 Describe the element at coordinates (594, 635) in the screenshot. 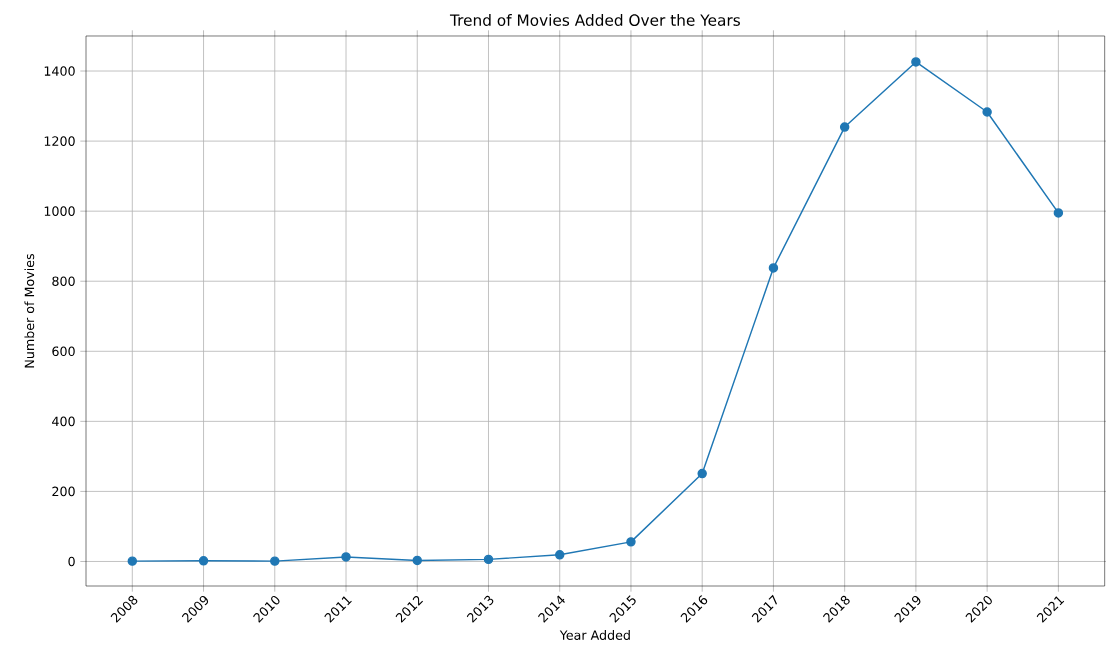

I see `x-axis-title: Year Added` at that location.